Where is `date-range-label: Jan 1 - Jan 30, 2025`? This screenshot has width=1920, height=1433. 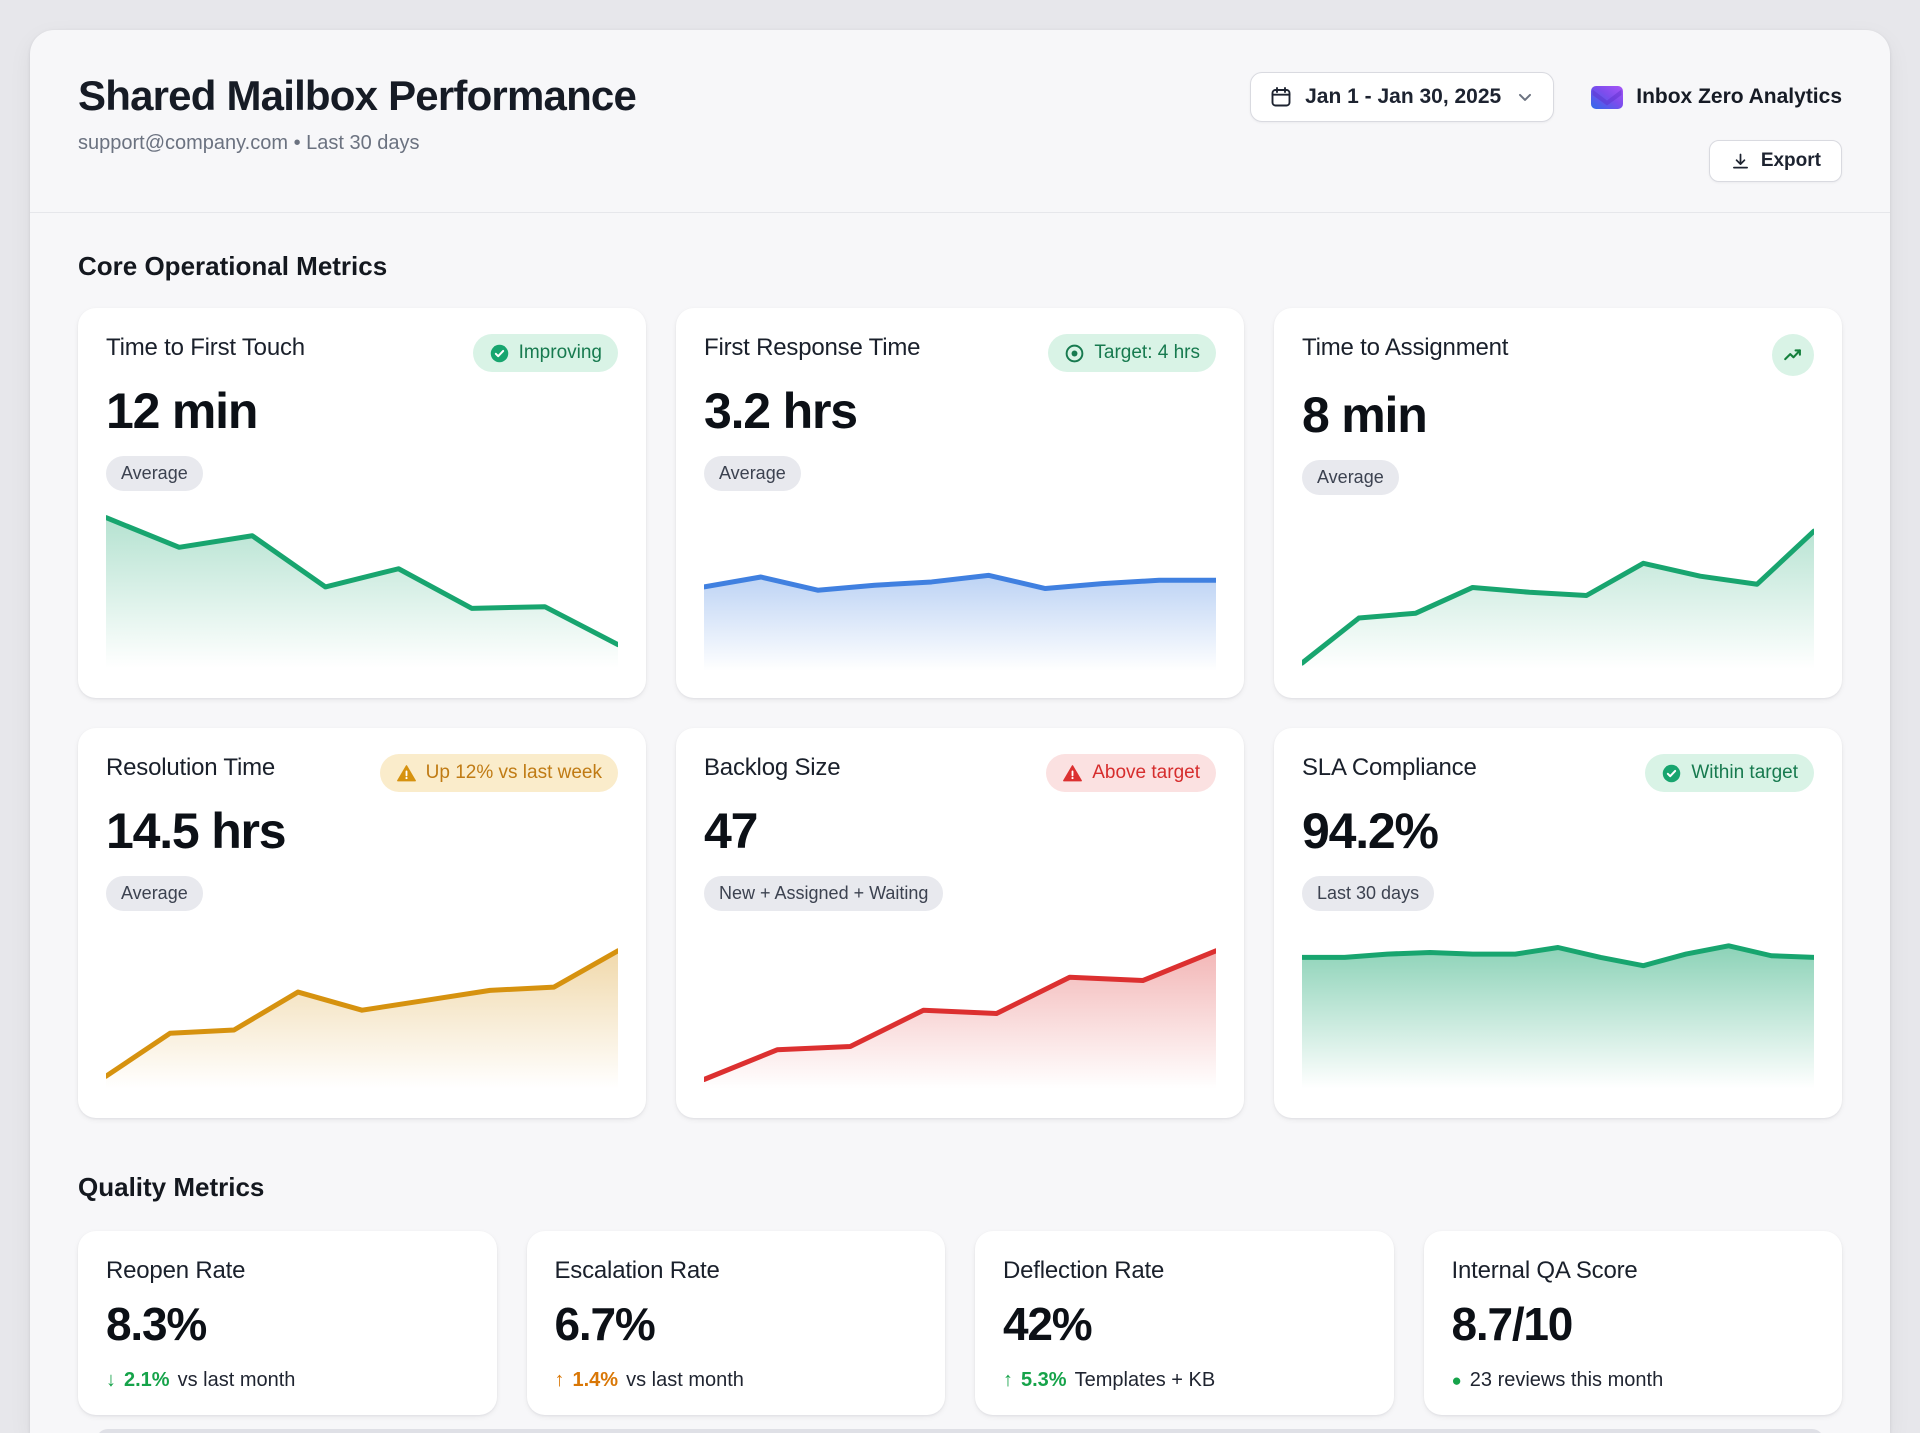 date-range-label: Jan 1 - Jan 30, 2025 is located at coordinates (1403, 96).